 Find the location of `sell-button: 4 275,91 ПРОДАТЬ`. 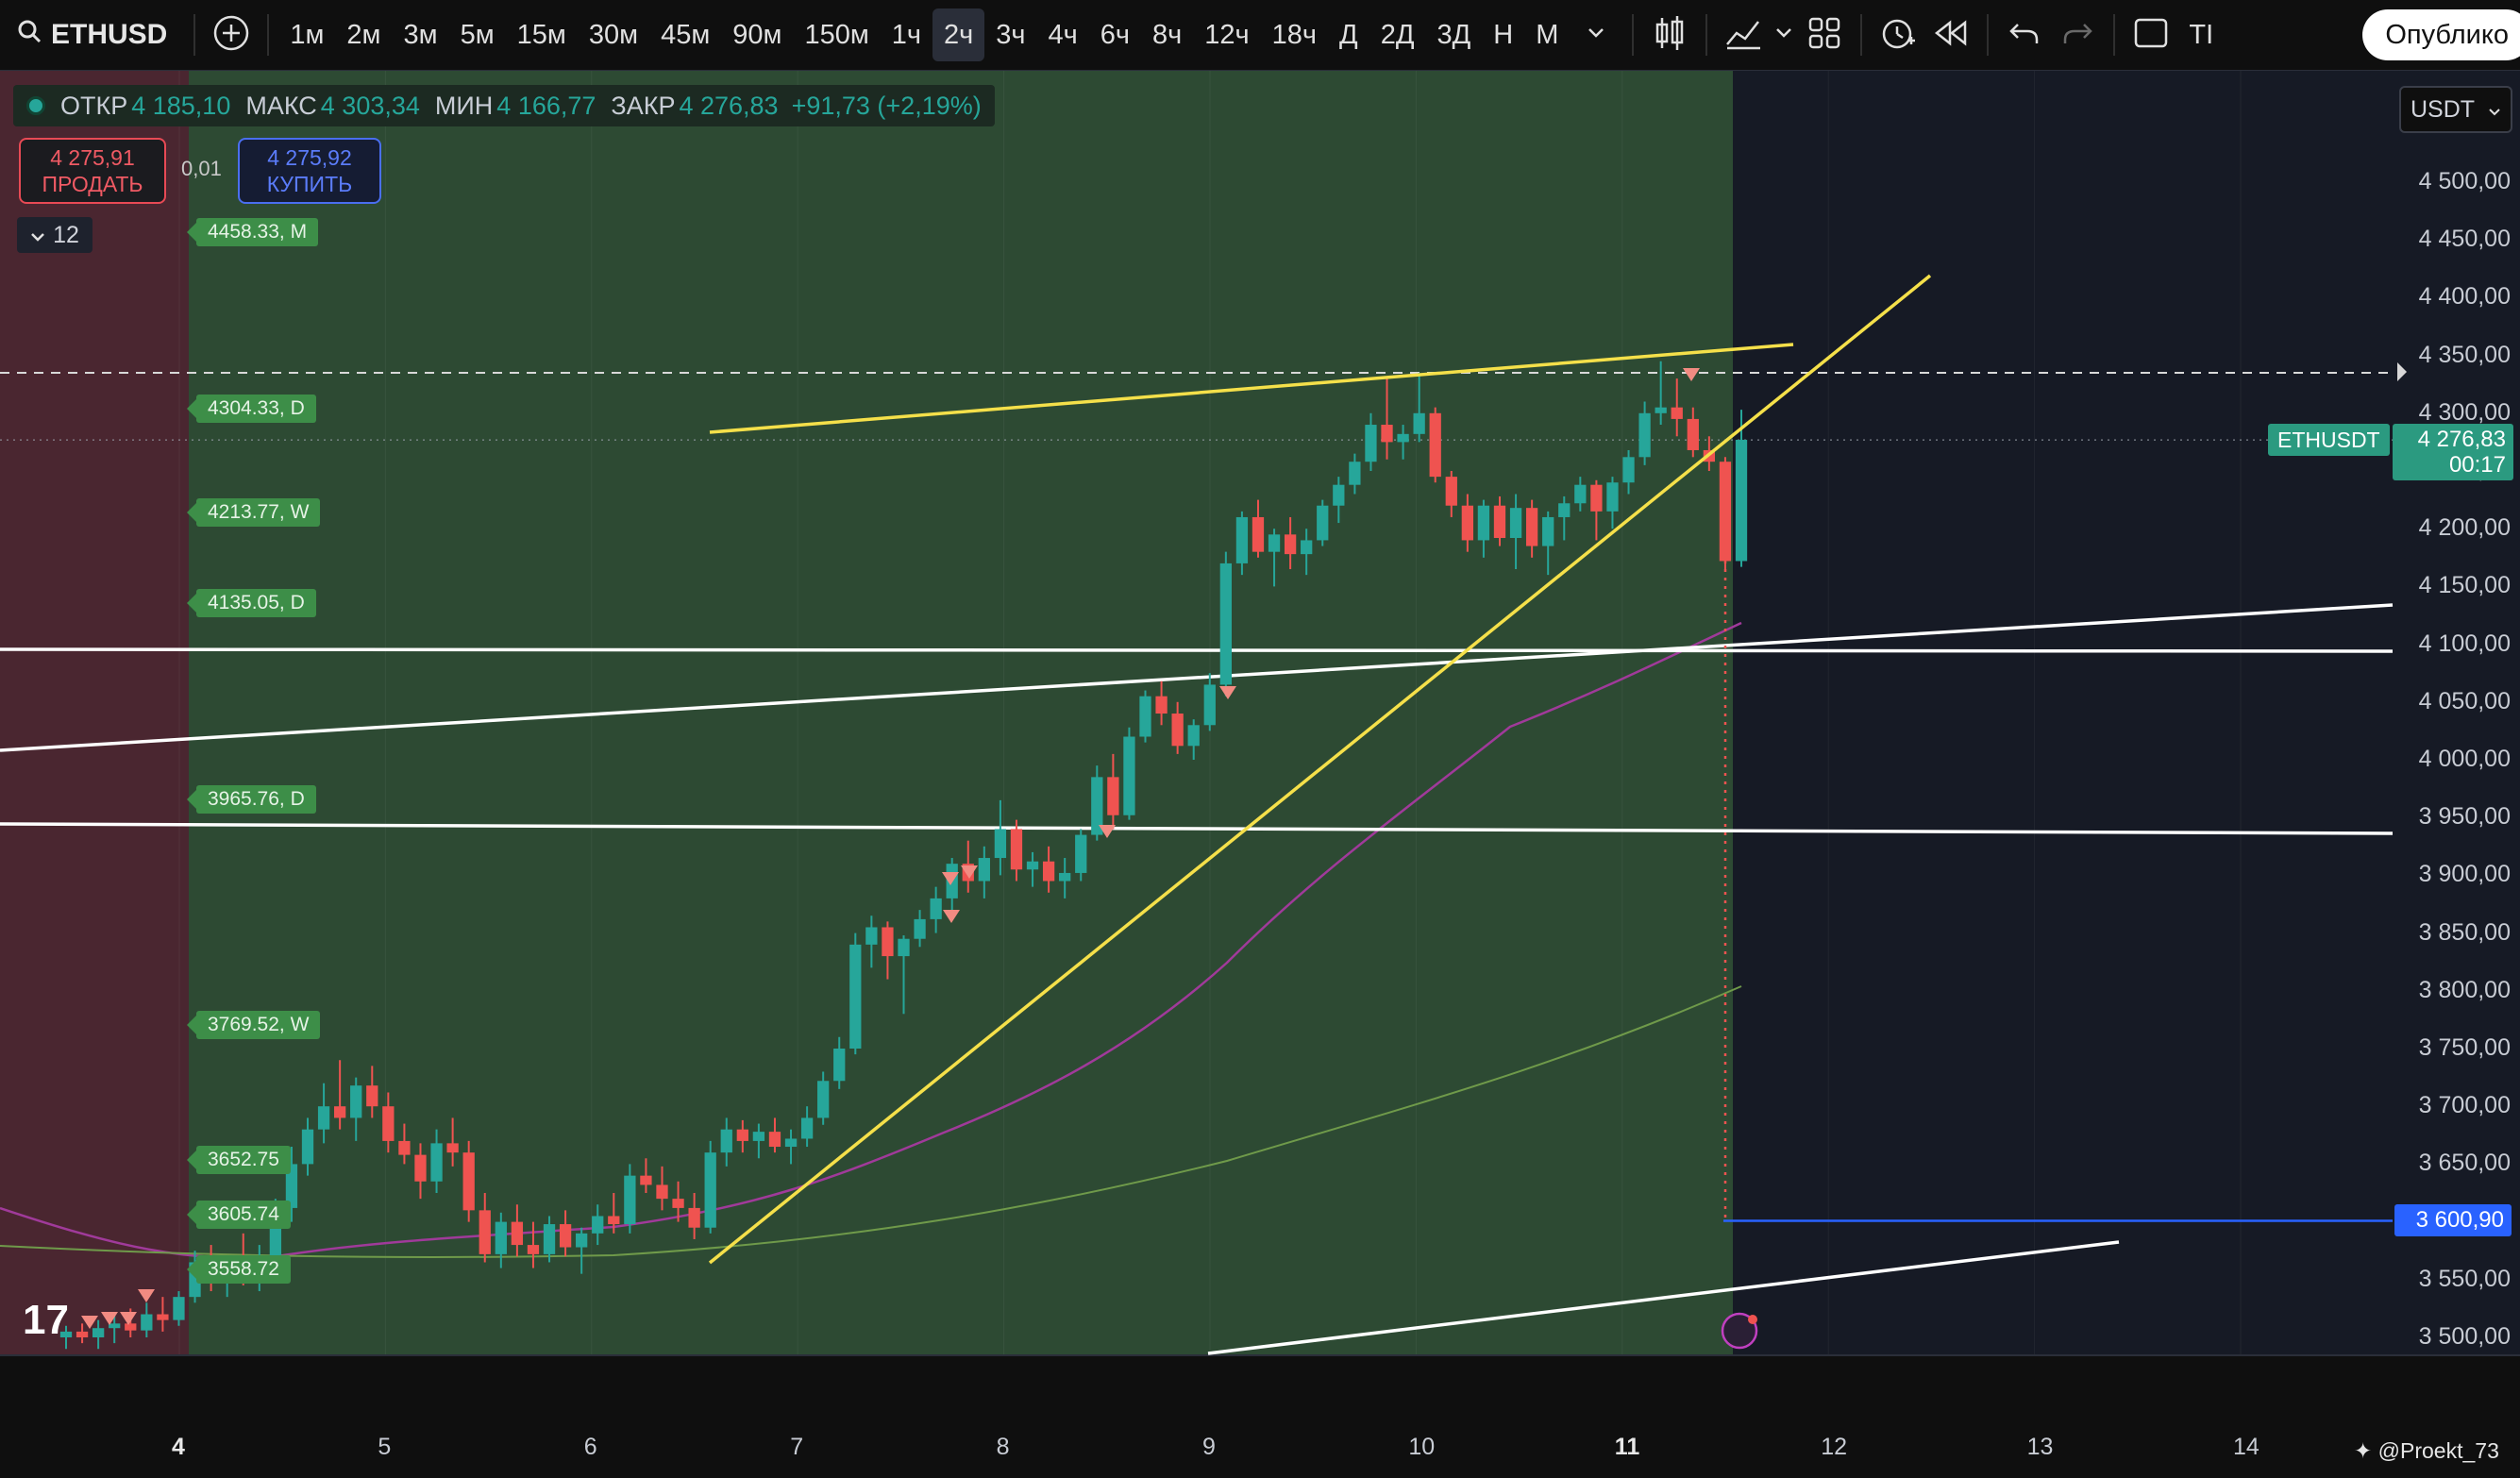

sell-button: 4 275,91 ПРОДАТЬ is located at coordinates (92, 171).